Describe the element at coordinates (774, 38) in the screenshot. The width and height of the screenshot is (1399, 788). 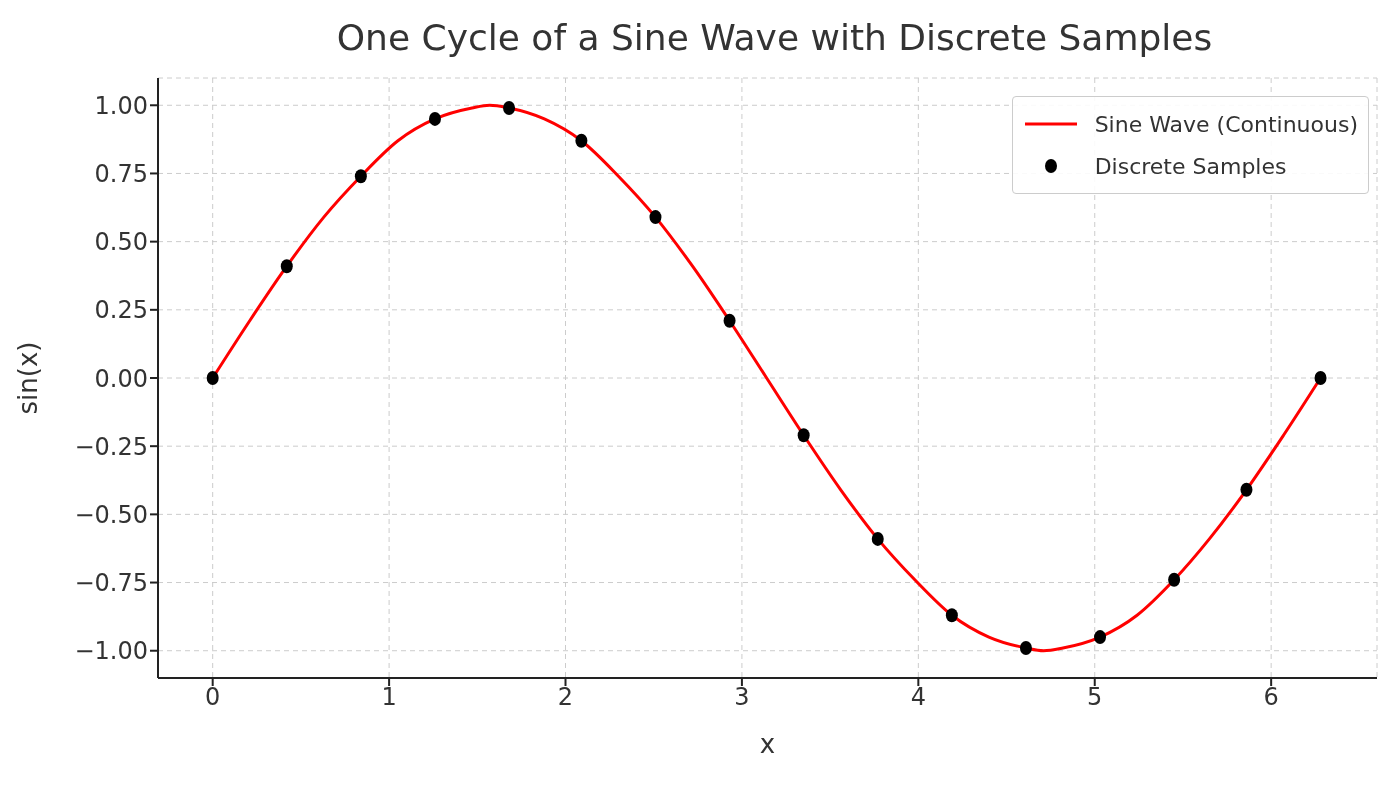
I see `chart-title: One Cycle of a Sine Wave with Discrete Samples` at that location.